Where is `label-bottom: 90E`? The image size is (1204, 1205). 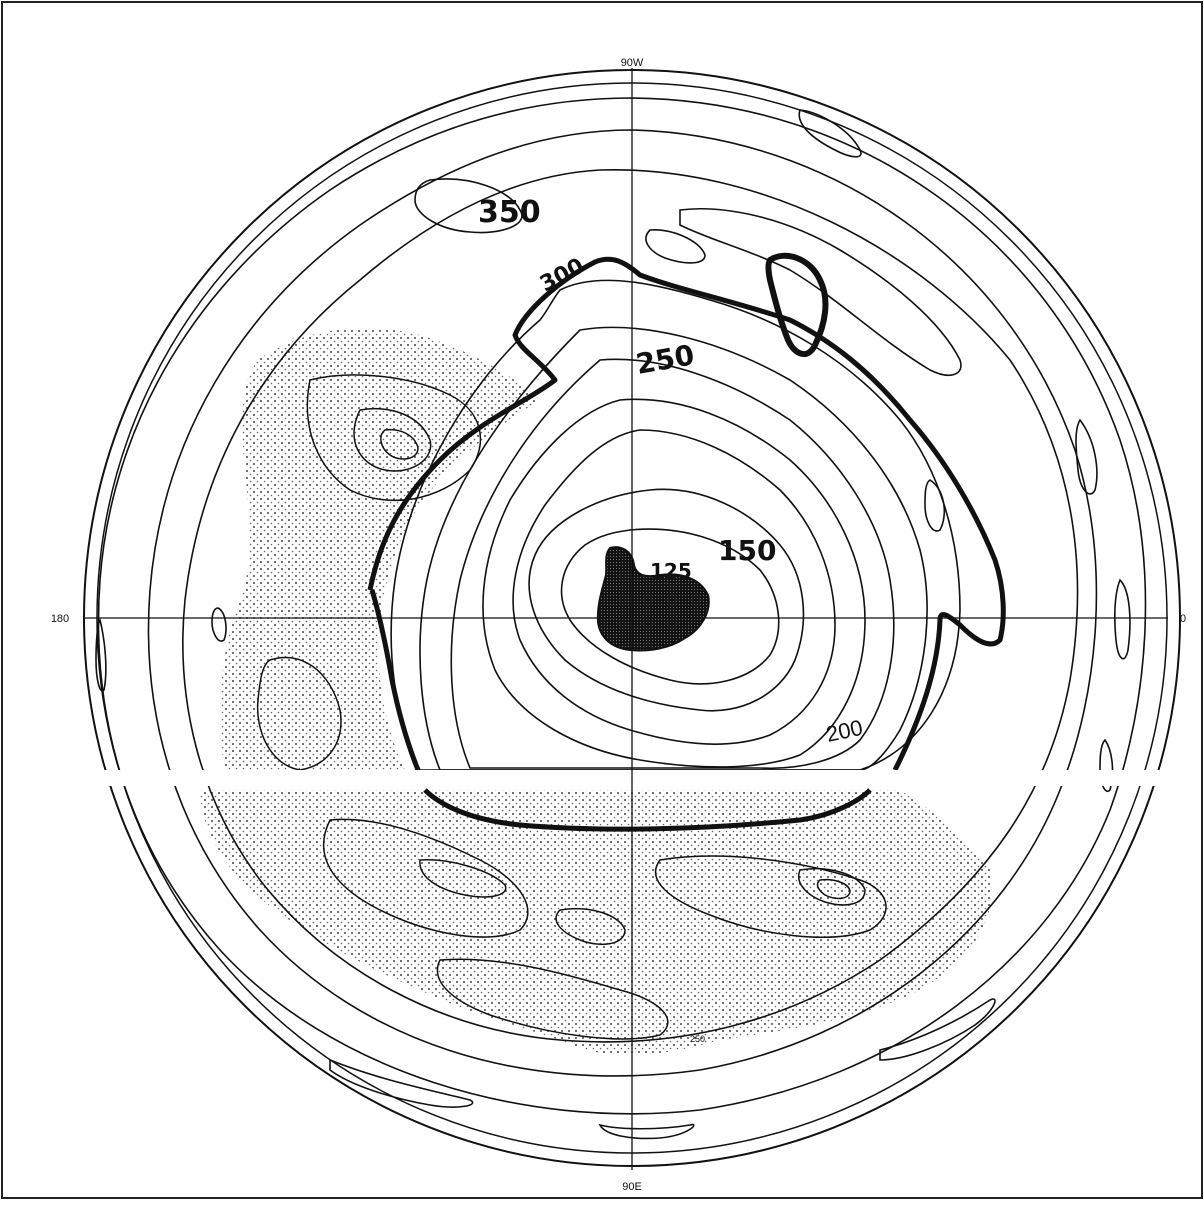
label-bottom: 90E is located at coordinates (632, 1187).